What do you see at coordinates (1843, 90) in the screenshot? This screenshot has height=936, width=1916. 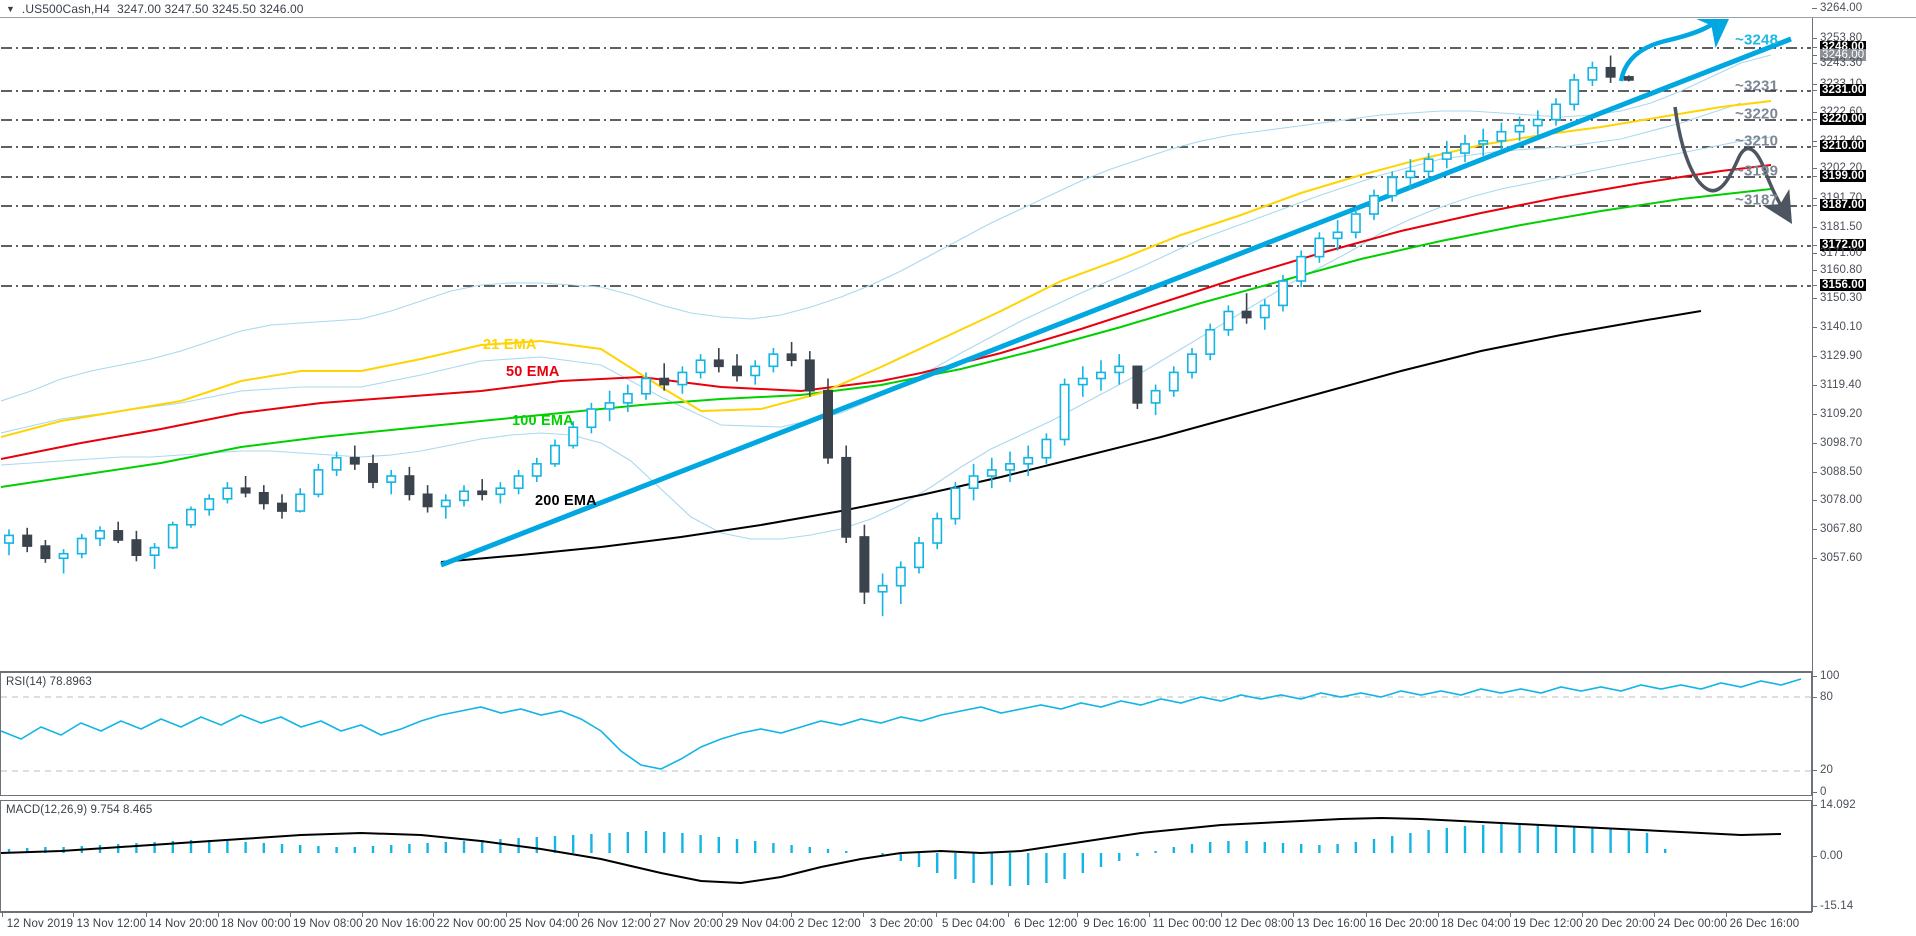 I see `level-price-label: 3231.00` at bounding box center [1843, 90].